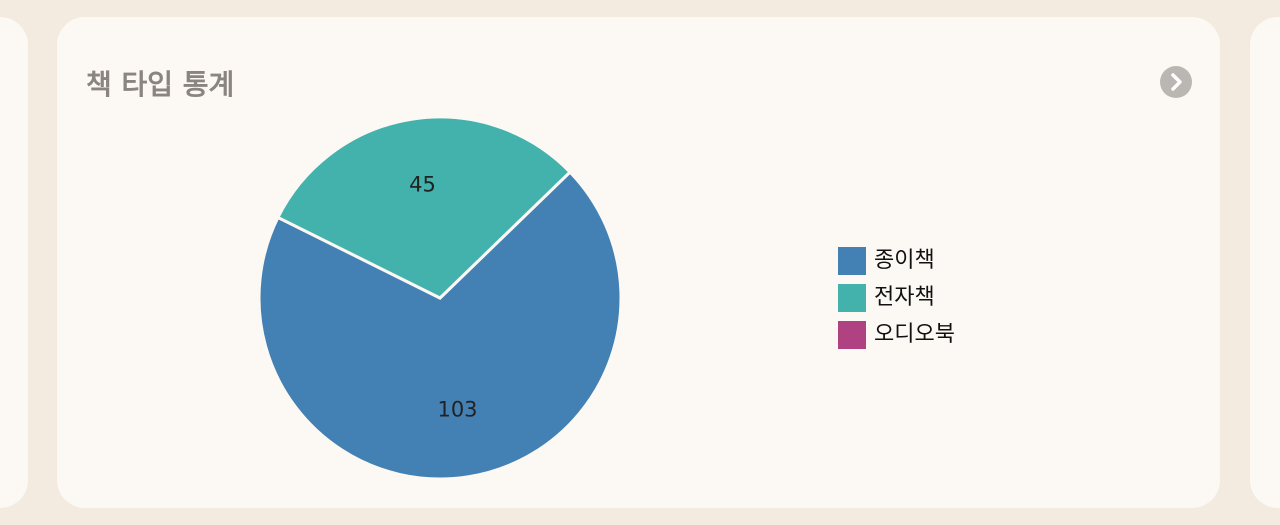 The height and width of the screenshot is (525, 1280). What do you see at coordinates (14, 262) in the screenshot?
I see `prev-card` at bounding box center [14, 262].